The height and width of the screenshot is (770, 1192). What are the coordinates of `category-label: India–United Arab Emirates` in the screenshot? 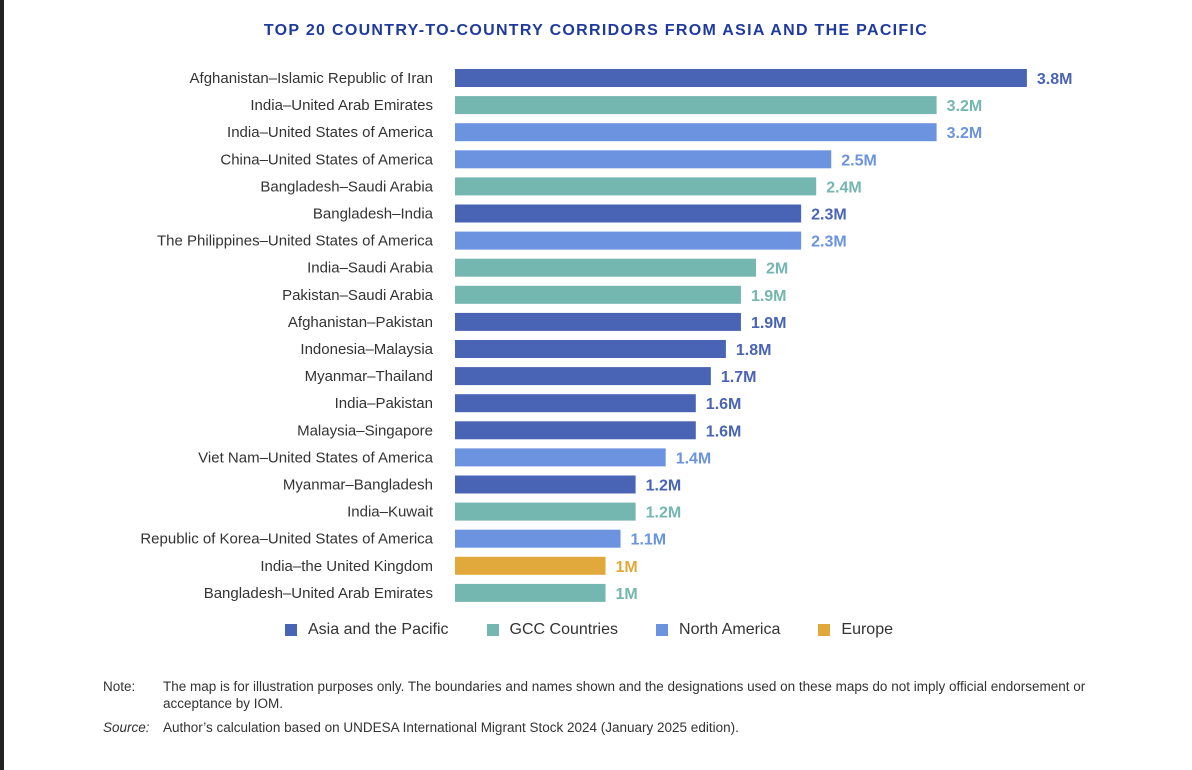 It's located at (341, 105).